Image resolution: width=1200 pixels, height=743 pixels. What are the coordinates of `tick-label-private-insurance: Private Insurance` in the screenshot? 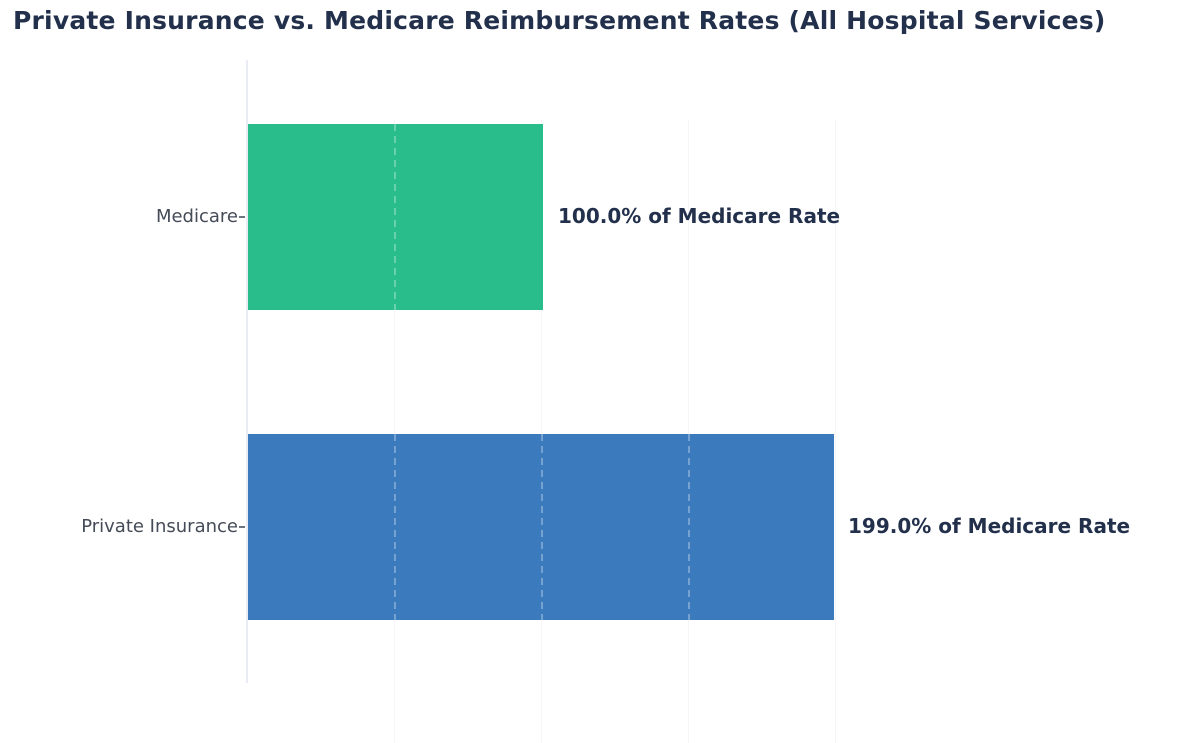 It's located at (159, 526).